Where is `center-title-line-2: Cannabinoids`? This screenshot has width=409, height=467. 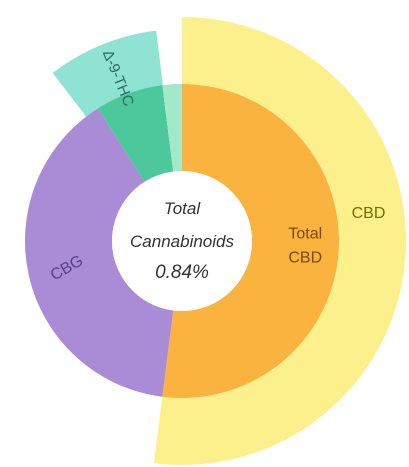
center-title-line-2: Cannabinoids is located at coordinates (182, 241).